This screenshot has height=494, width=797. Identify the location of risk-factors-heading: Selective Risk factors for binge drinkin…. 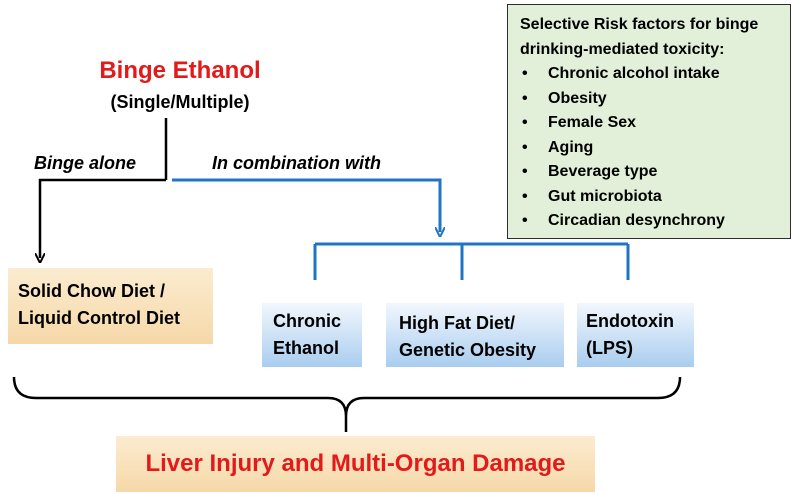
(652, 37).